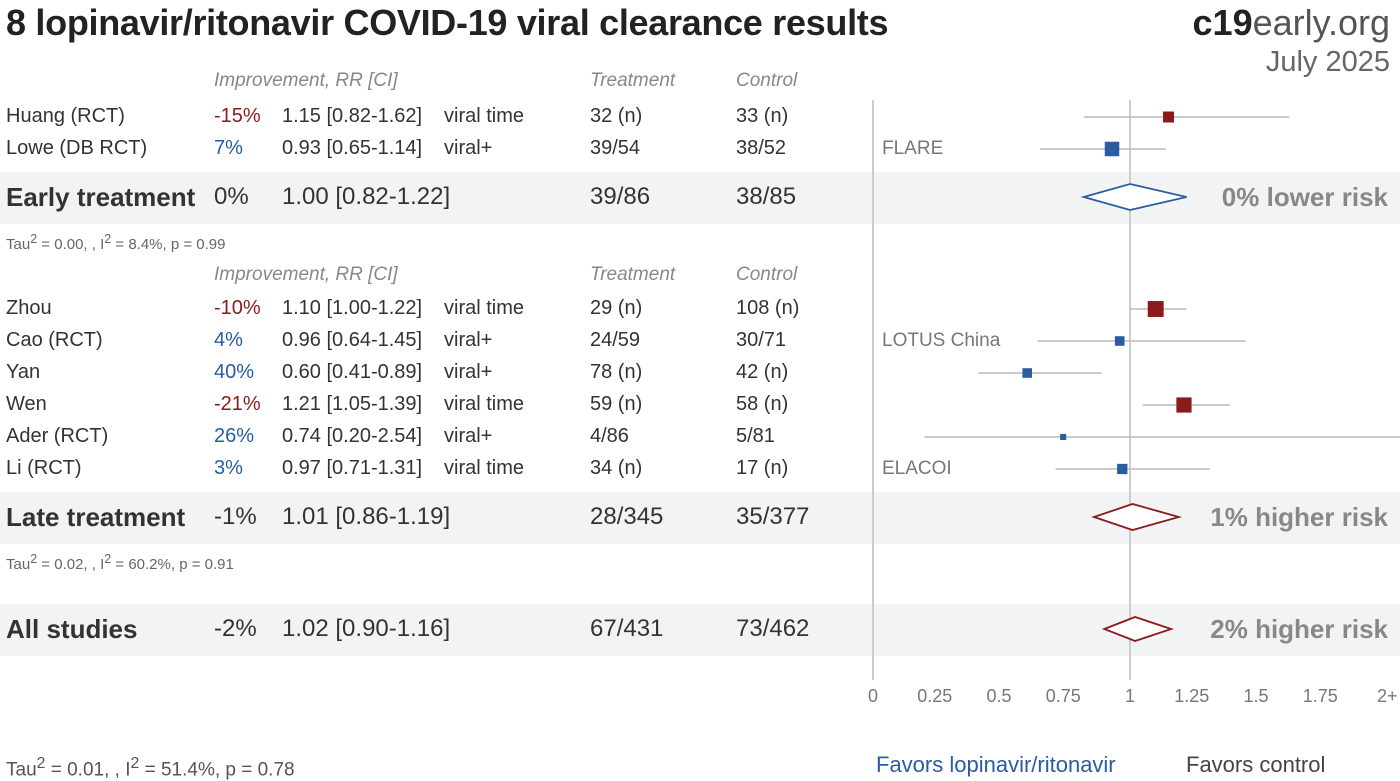 This screenshot has height=781, width=1400. Describe the element at coordinates (228, 148) in the screenshot. I see `study-improvement: 7%` at that location.